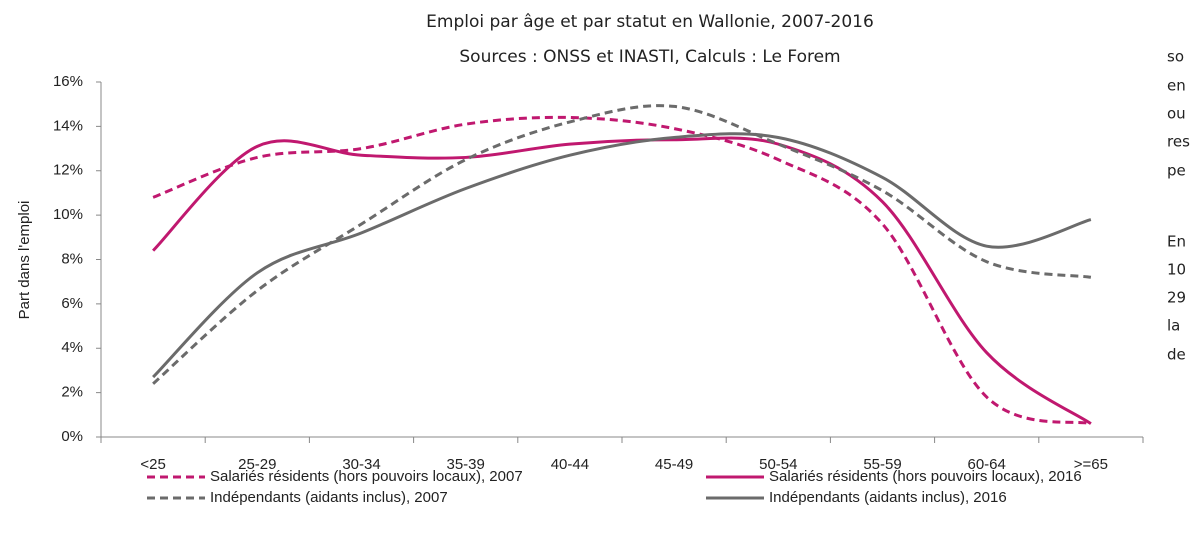 This screenshot has width=1204, height=541. I want to click on y-tick-label: 16%, so click(68, 81).